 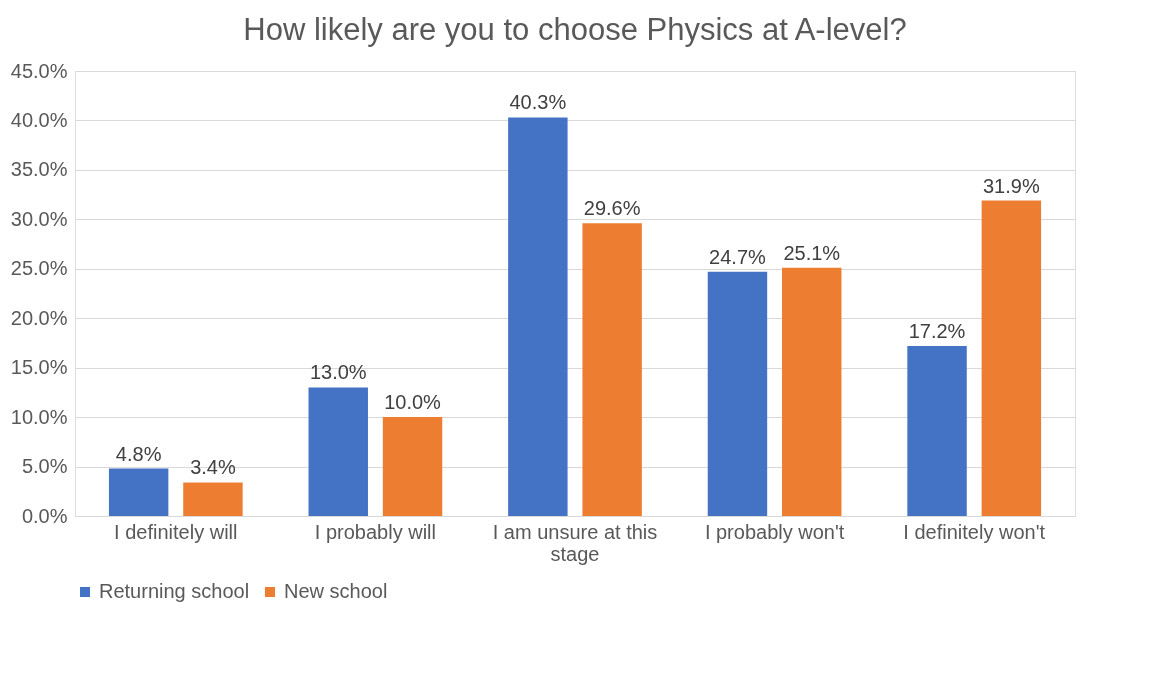 I want to click on x-tick-label: I definitely will, so click(x=176, y=531).